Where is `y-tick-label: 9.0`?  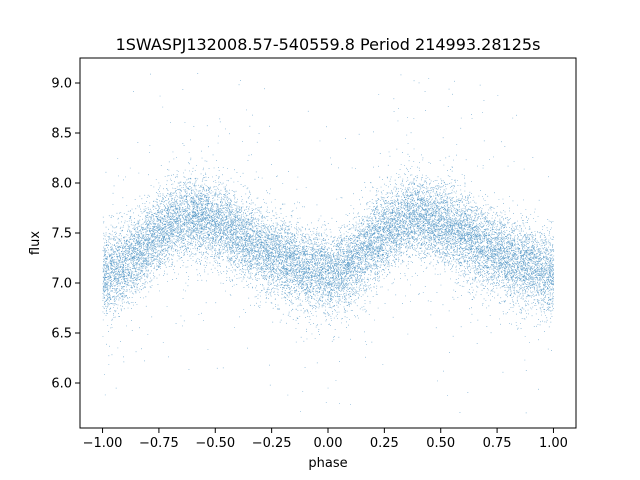 y-tick-label: 9.0 is located at coordinates (61, 84).